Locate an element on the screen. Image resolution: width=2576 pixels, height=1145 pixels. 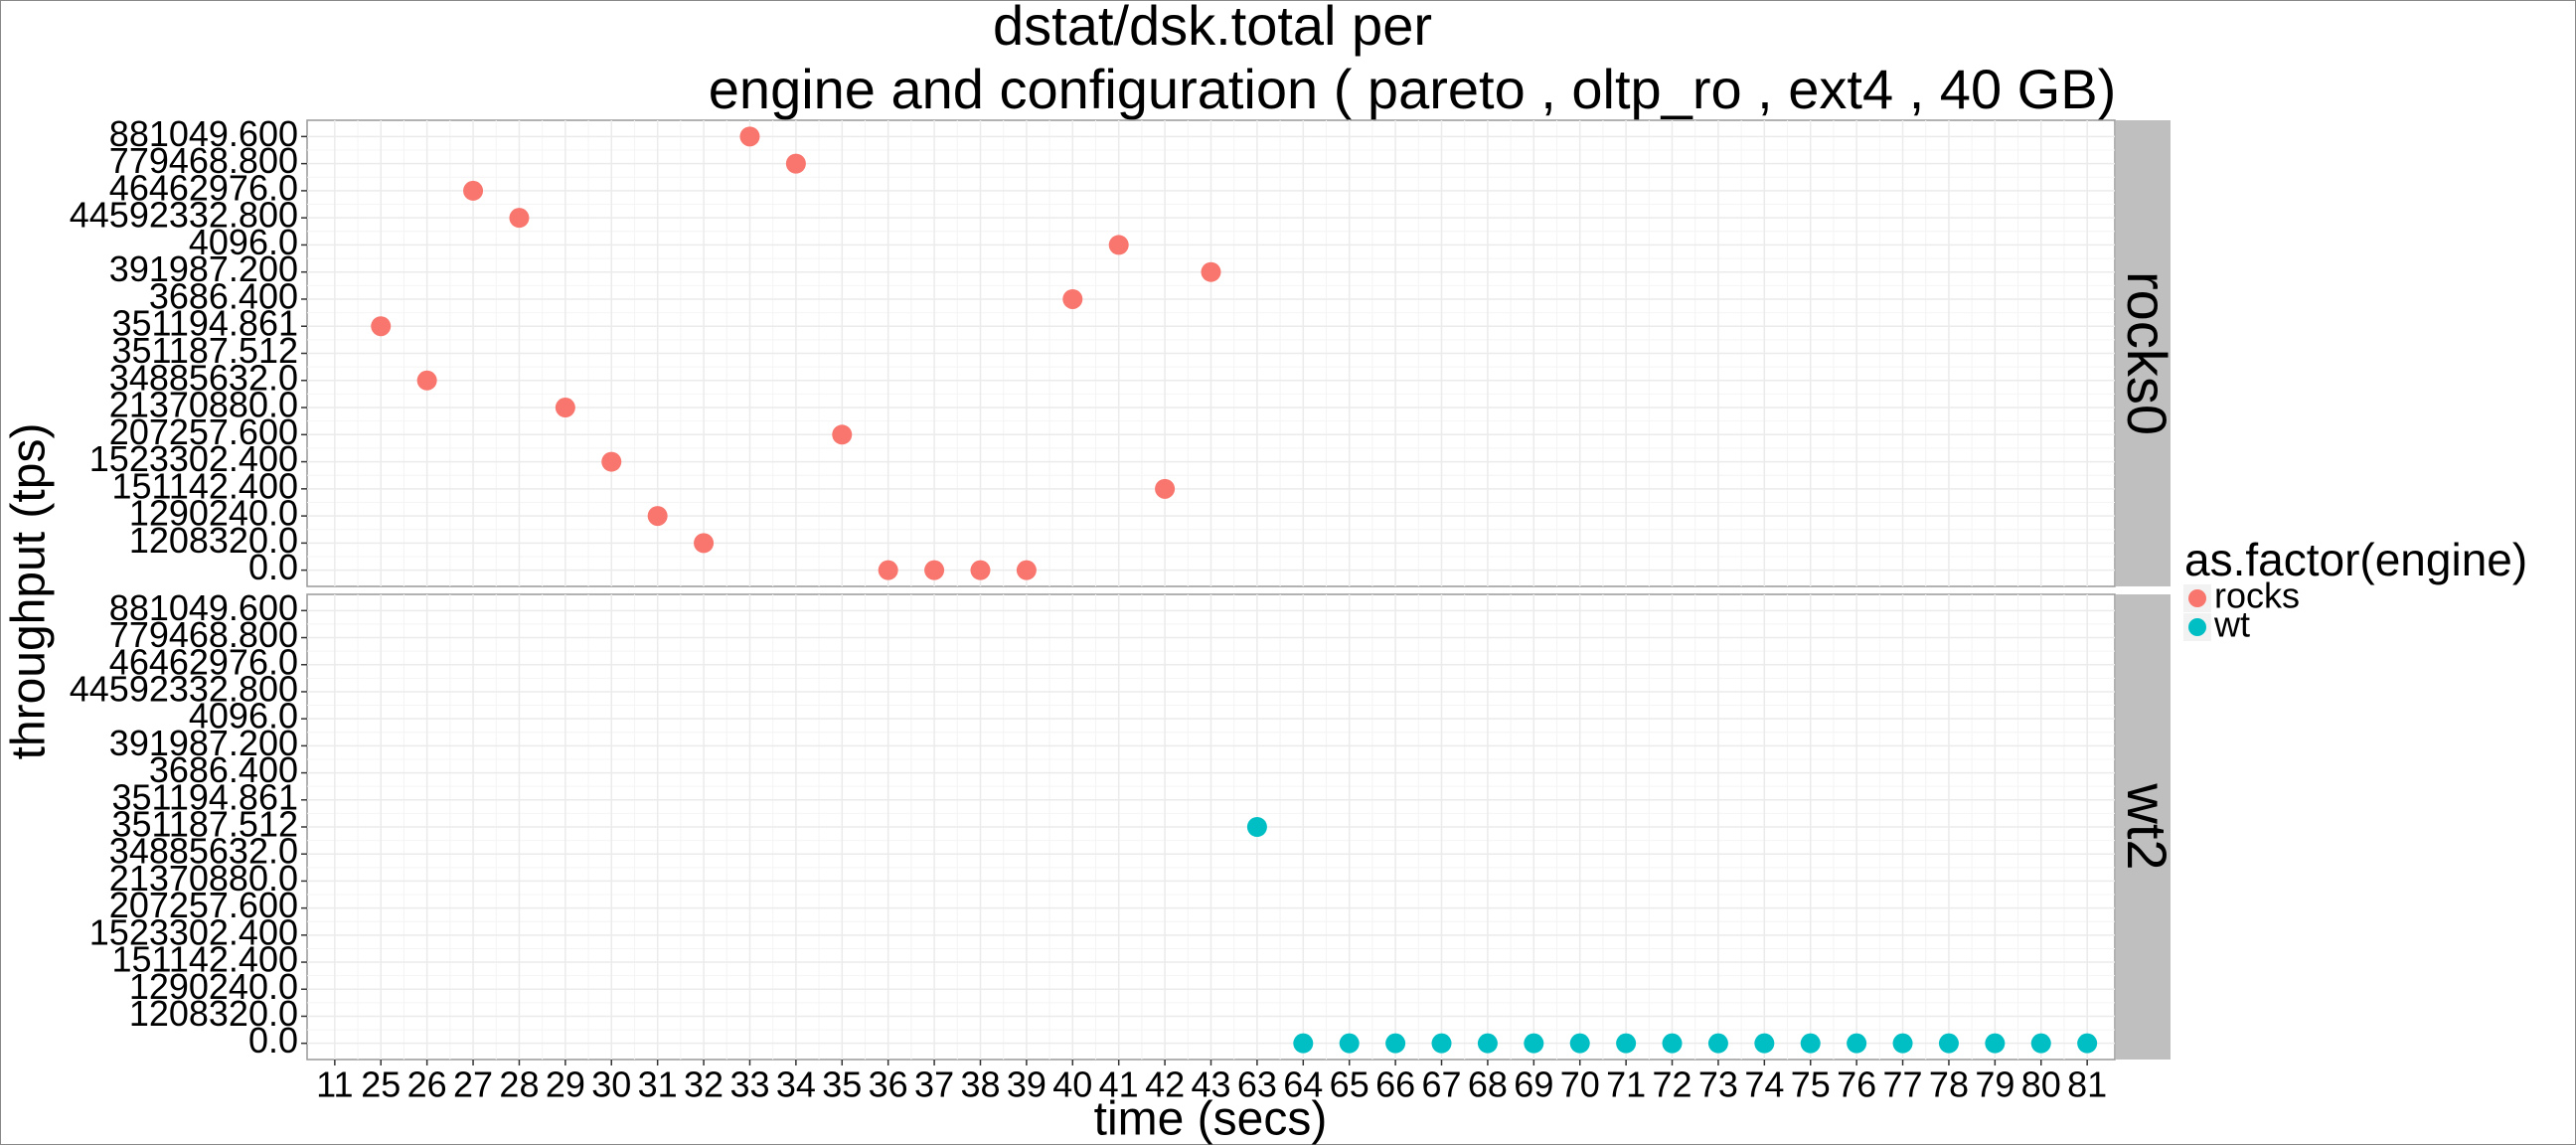
x-tick-label: 27 is located at coordinates (473, 1084).